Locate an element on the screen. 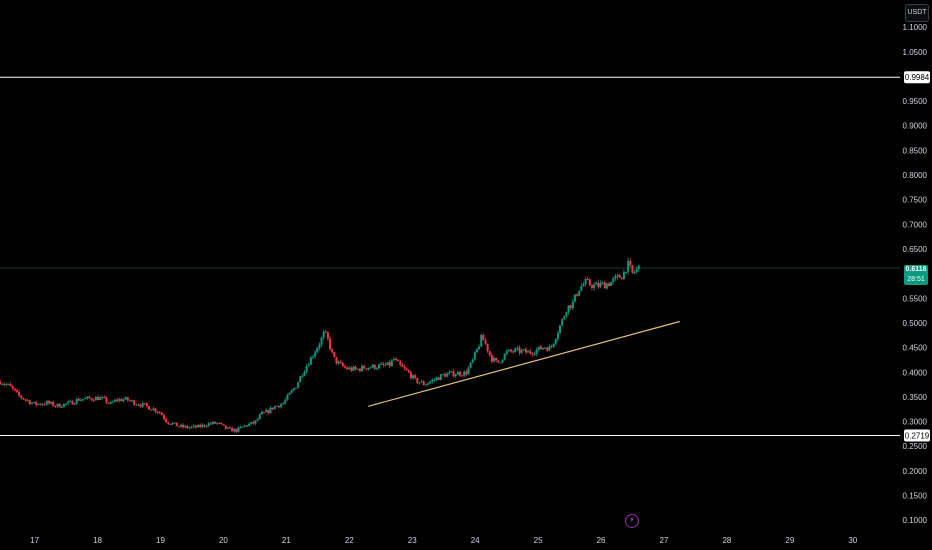 The height and width of the screenshot is (550, 932). time-tick-label: 27 is located at coordinates (664, 540).